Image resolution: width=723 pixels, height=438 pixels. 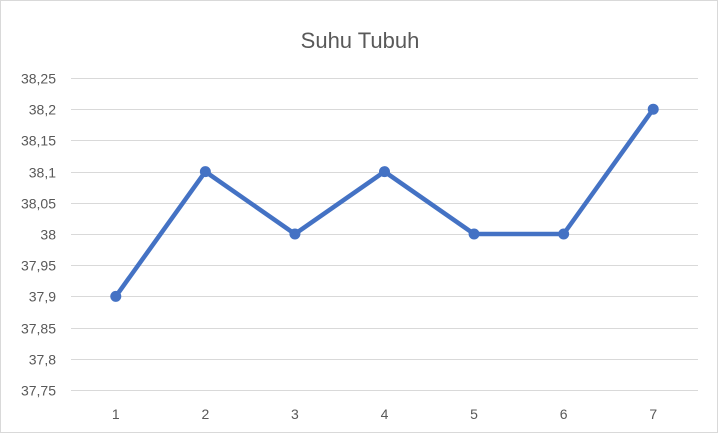 What do you see at coordinates (474, 414) in the screenshot?
I see `x-tick-label: 5` at bounding box center [474, 414].